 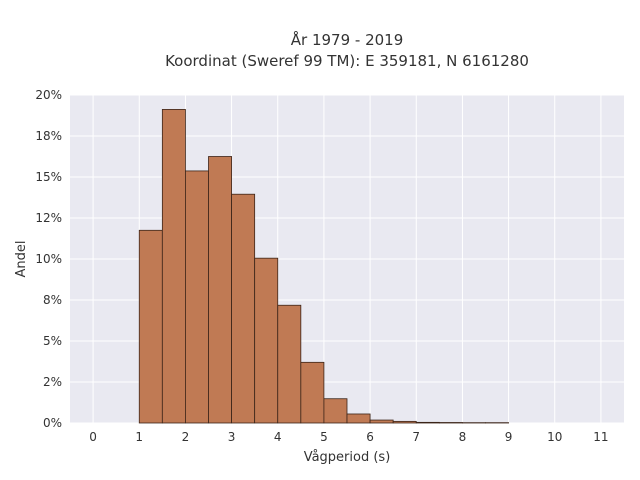 I want to click on x-tick-label: 4, so click(x=278, y=437).